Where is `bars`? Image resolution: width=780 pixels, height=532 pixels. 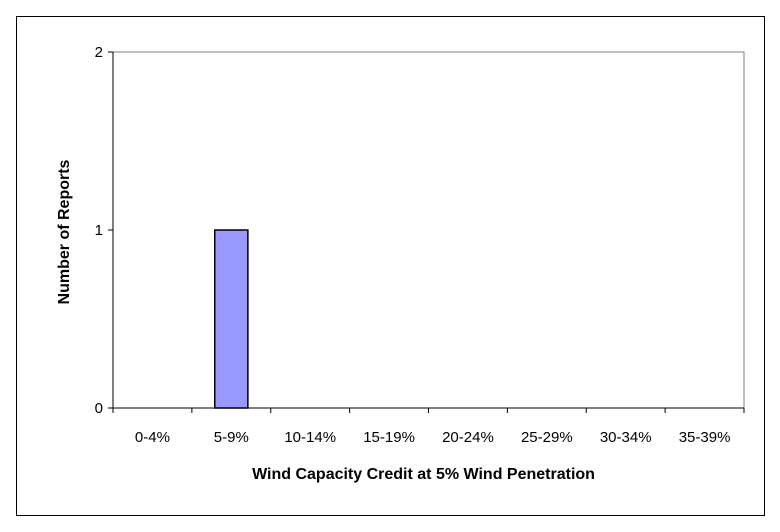
bars is located at coordinates (231, 319).